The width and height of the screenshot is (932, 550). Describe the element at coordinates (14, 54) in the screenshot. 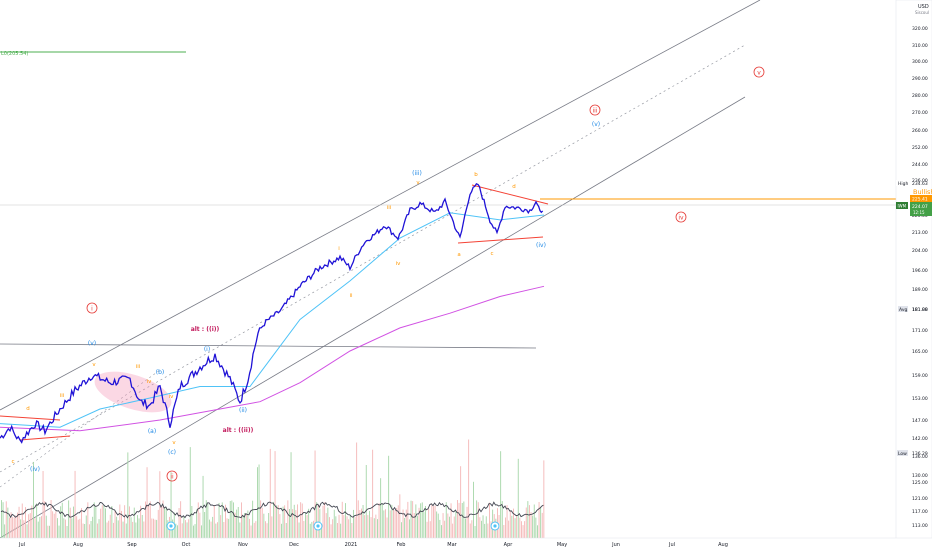

I see `fib-level-label: L0(205.54)` at that location.